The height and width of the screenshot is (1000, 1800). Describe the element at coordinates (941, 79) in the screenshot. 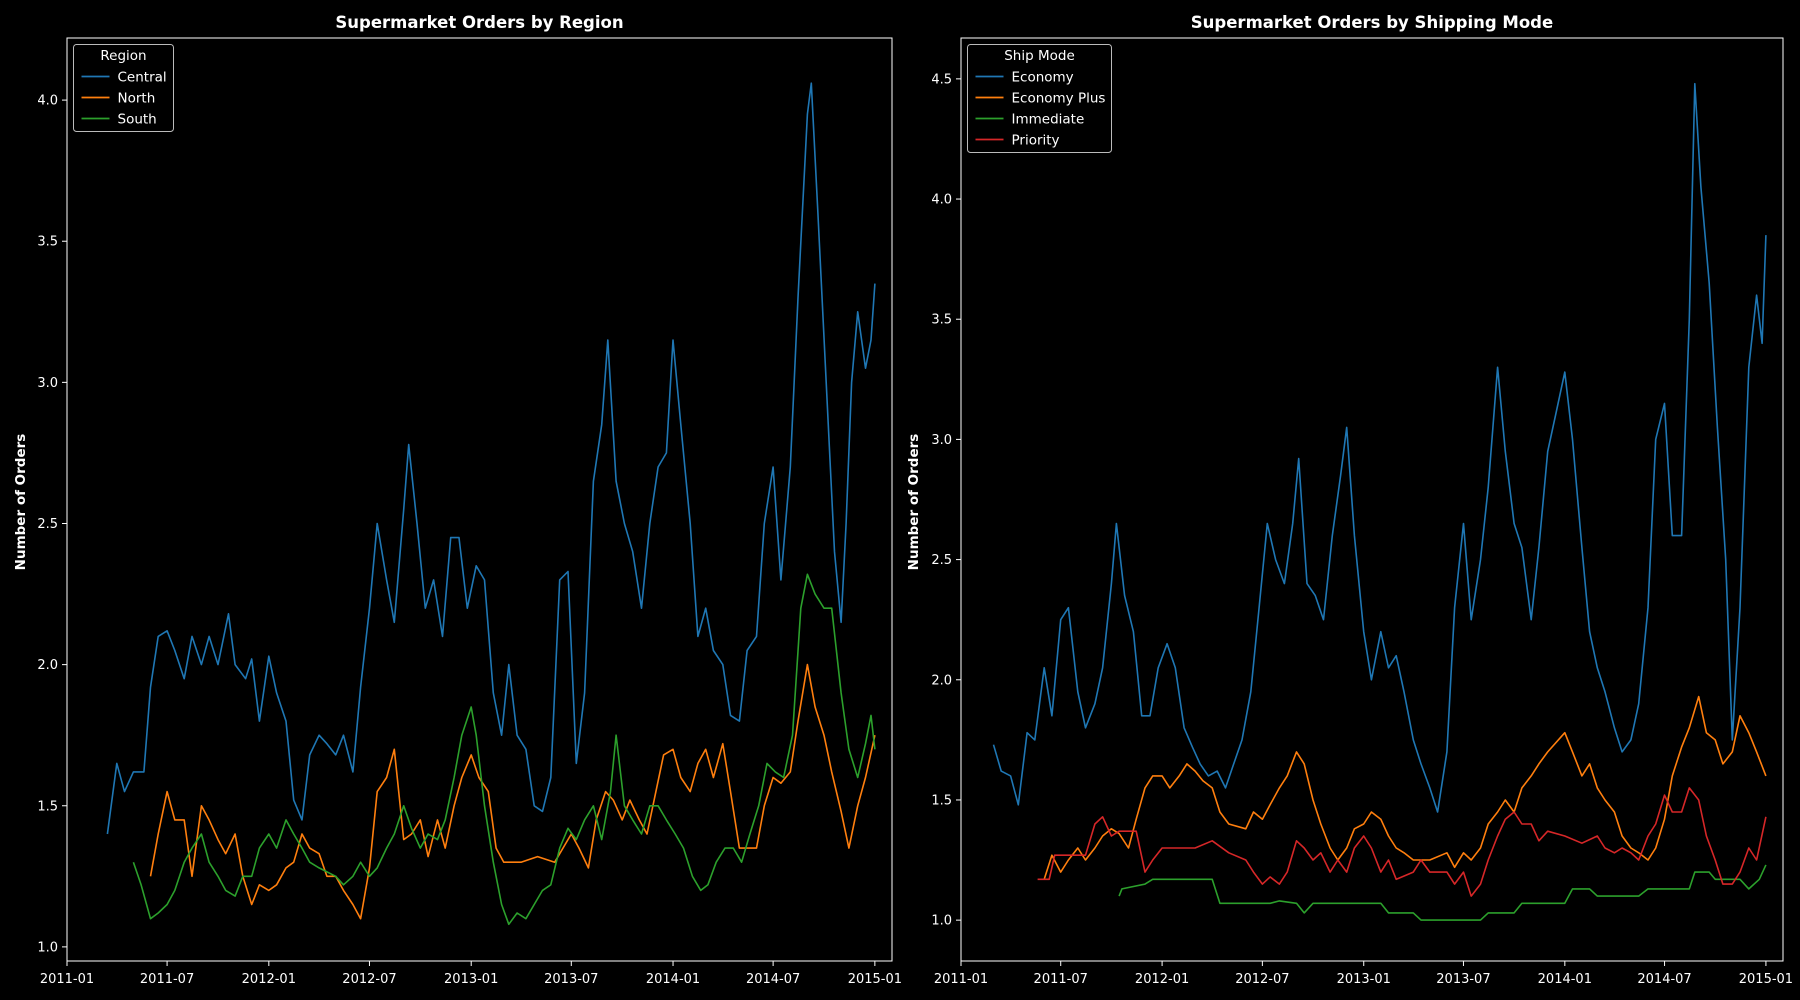

I see `y-tick-label: 4.5` at that location.